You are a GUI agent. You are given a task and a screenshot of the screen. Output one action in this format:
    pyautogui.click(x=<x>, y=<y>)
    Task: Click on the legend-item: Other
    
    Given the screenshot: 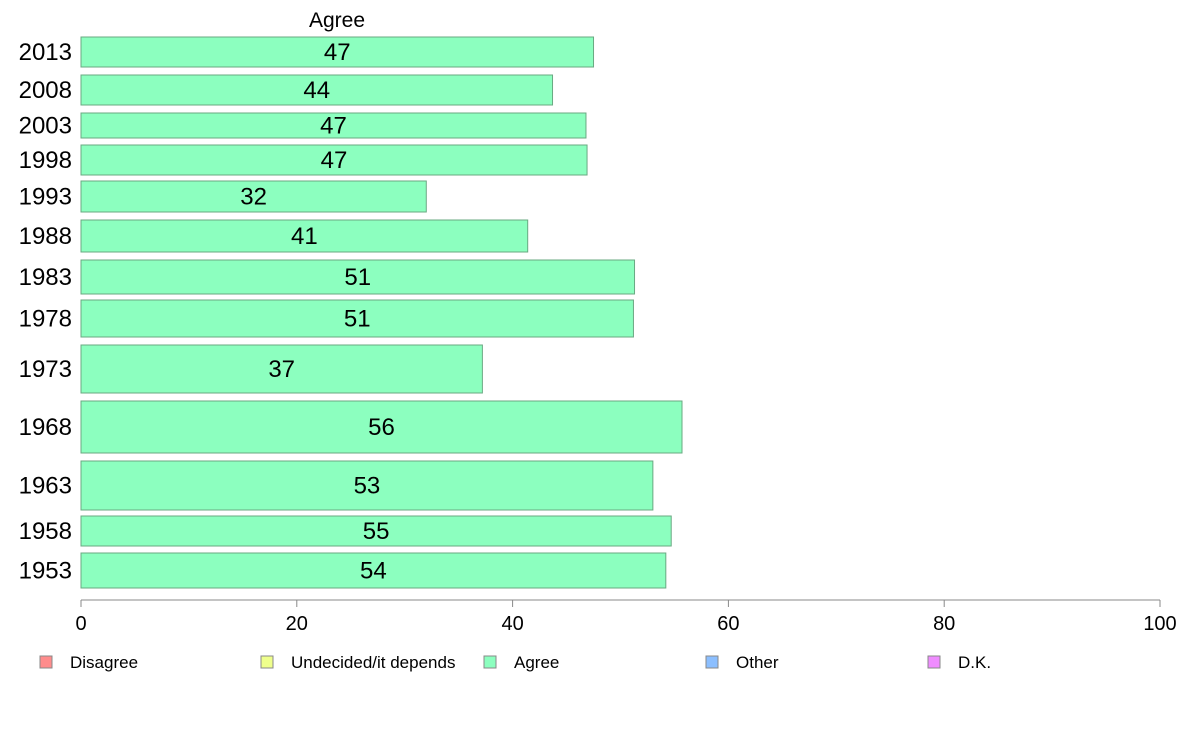 What is the action you would take?
    pyautogui.click(x=742, y=662)
    